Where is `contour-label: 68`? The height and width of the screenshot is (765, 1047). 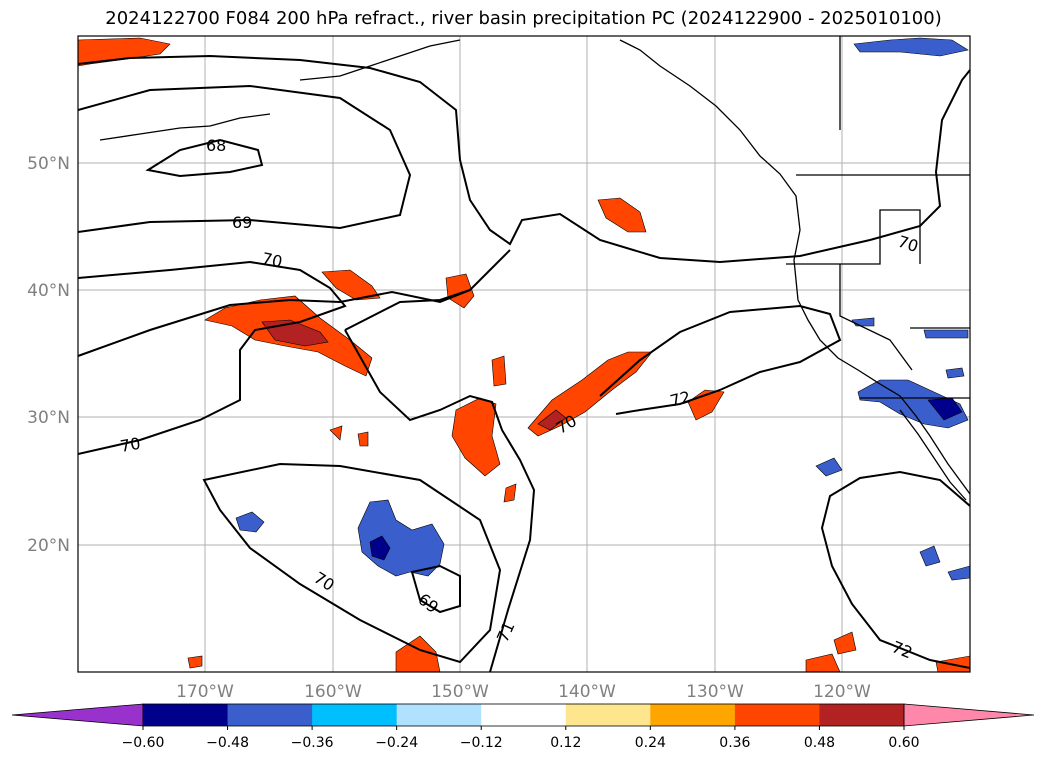
contour-label: 68 is located at coordinates (216, 145).